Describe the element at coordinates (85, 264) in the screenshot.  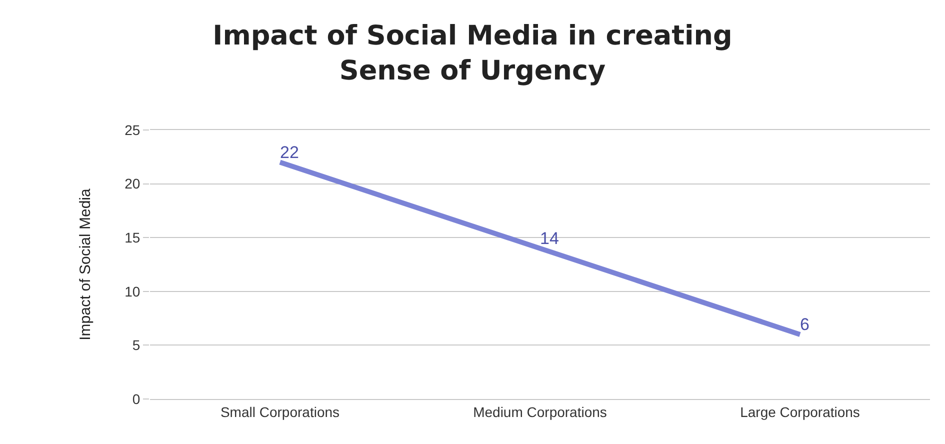
I see `y-axis-title: Impact of Social Media` at that location.